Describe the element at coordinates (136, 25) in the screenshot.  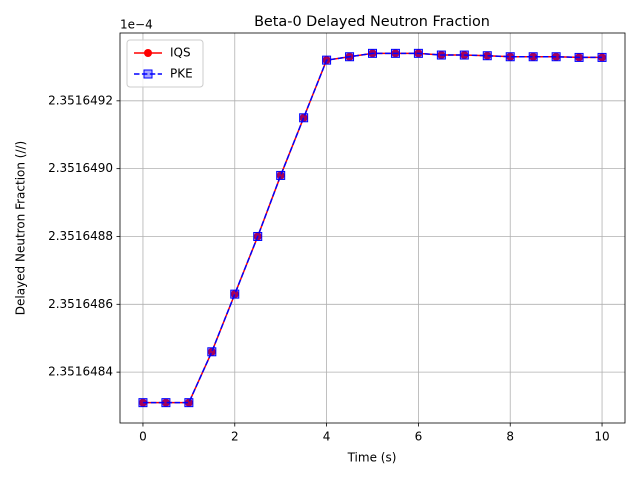
I see `y-offset-label: 1e−4` at that location.